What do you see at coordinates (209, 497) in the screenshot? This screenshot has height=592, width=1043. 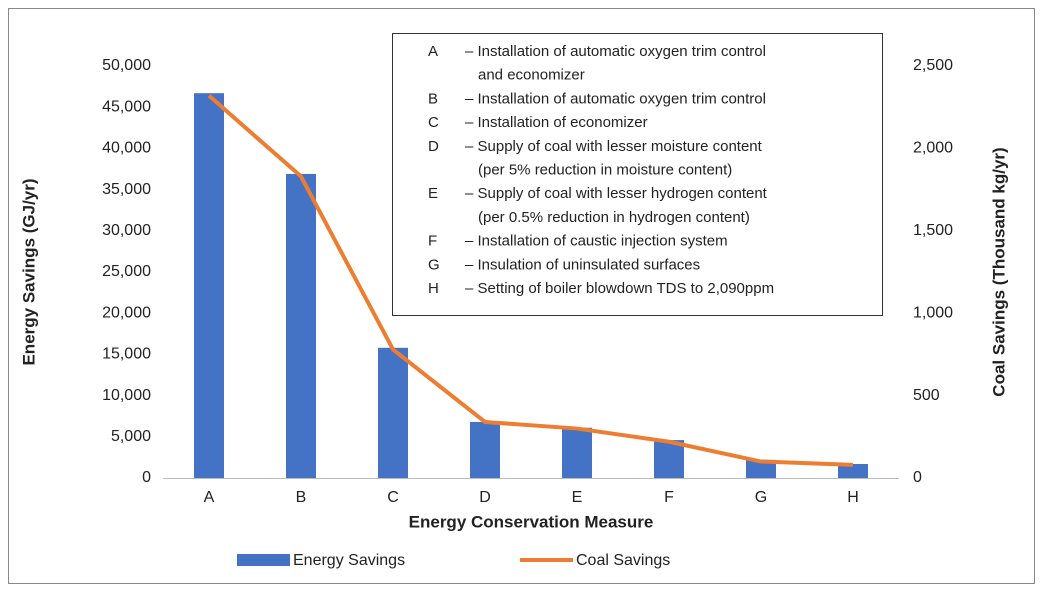 I see `x-tick-label: A` at bounding box center [209, 497].